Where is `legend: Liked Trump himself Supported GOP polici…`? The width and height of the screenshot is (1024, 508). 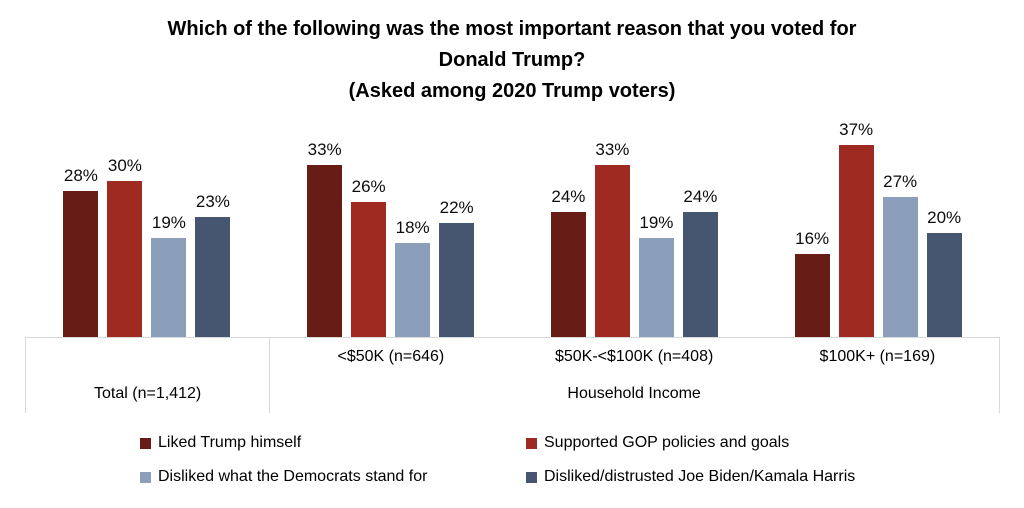 legend: Liked Trump himself Supported GOP polici… is located at coordinates (497, 460).